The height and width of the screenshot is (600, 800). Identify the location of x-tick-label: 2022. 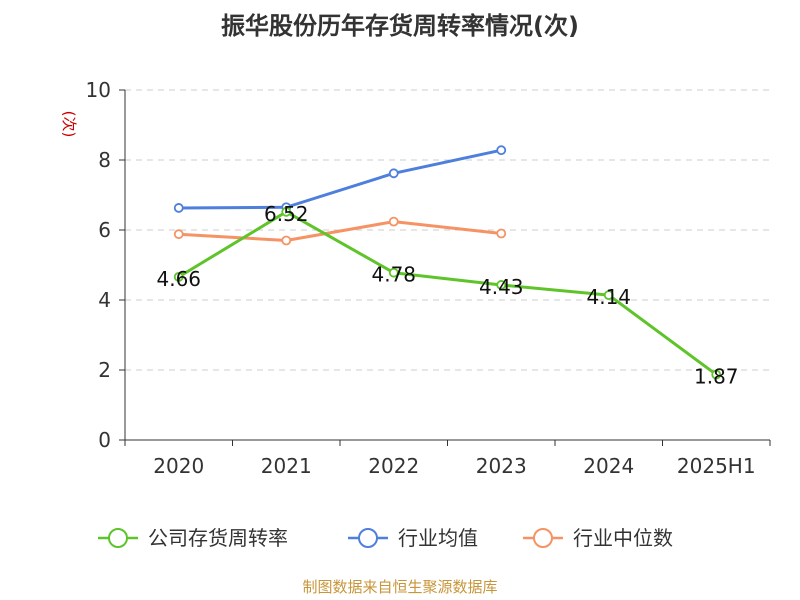
(393, 466).